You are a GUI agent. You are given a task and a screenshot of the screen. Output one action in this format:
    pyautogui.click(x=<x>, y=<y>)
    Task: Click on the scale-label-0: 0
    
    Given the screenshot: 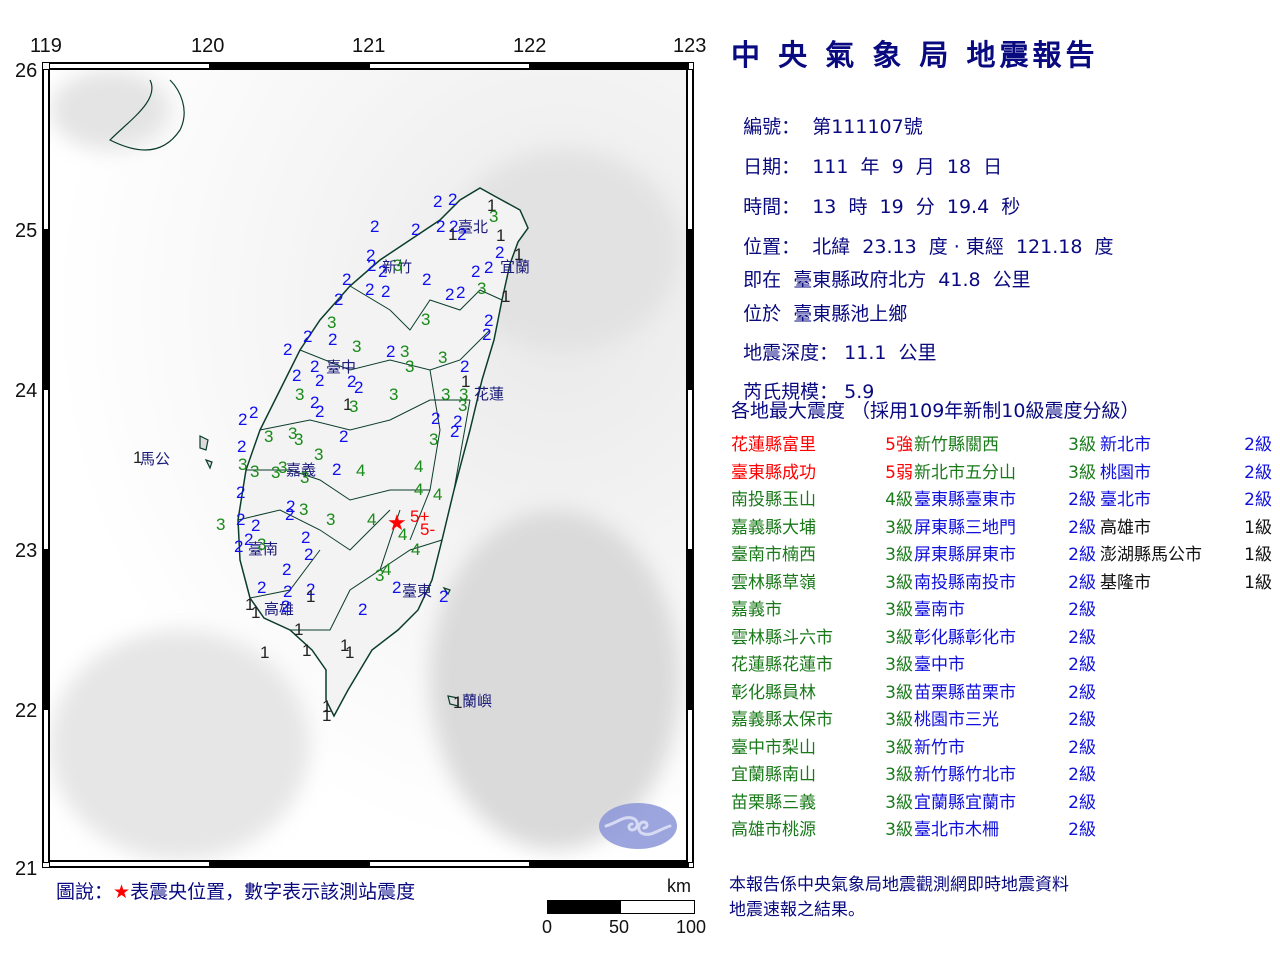 What is the action you would take?
    pyautogui.click(x=547, y=927)
    